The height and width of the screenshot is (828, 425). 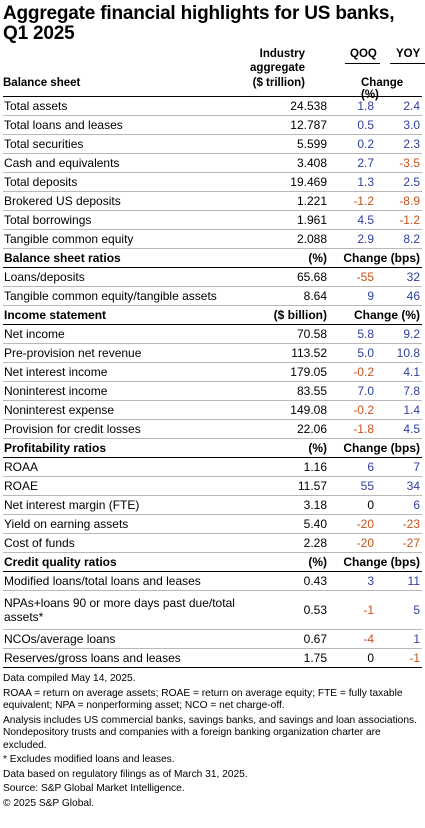 What do you see at coordinates (130, 182) in the screenshot?
I see `row-label: Total deposits` at bounding box center [130, 182].